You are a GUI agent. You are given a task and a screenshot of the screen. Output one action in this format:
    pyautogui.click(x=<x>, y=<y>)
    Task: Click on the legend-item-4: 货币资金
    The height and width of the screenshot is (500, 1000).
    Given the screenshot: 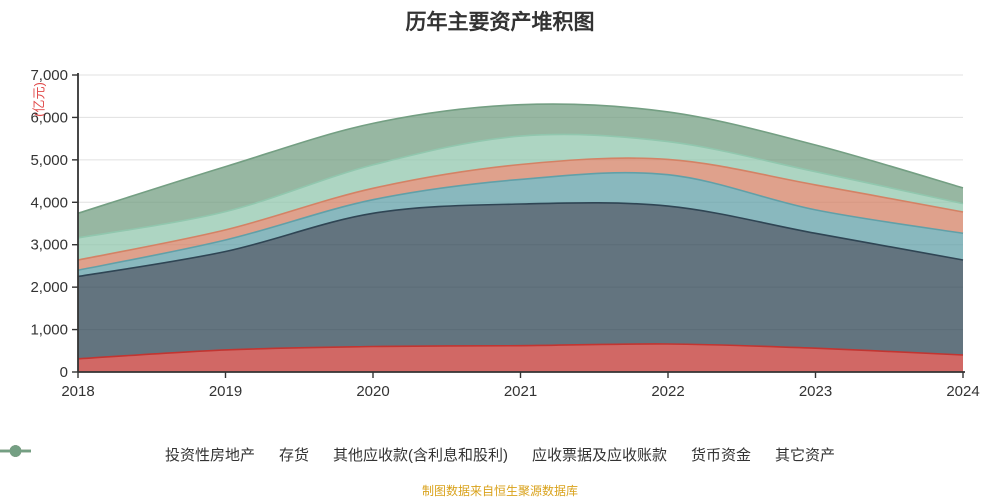 What is the action you would take?
    pyautogui.click(x=376, y=454)
    